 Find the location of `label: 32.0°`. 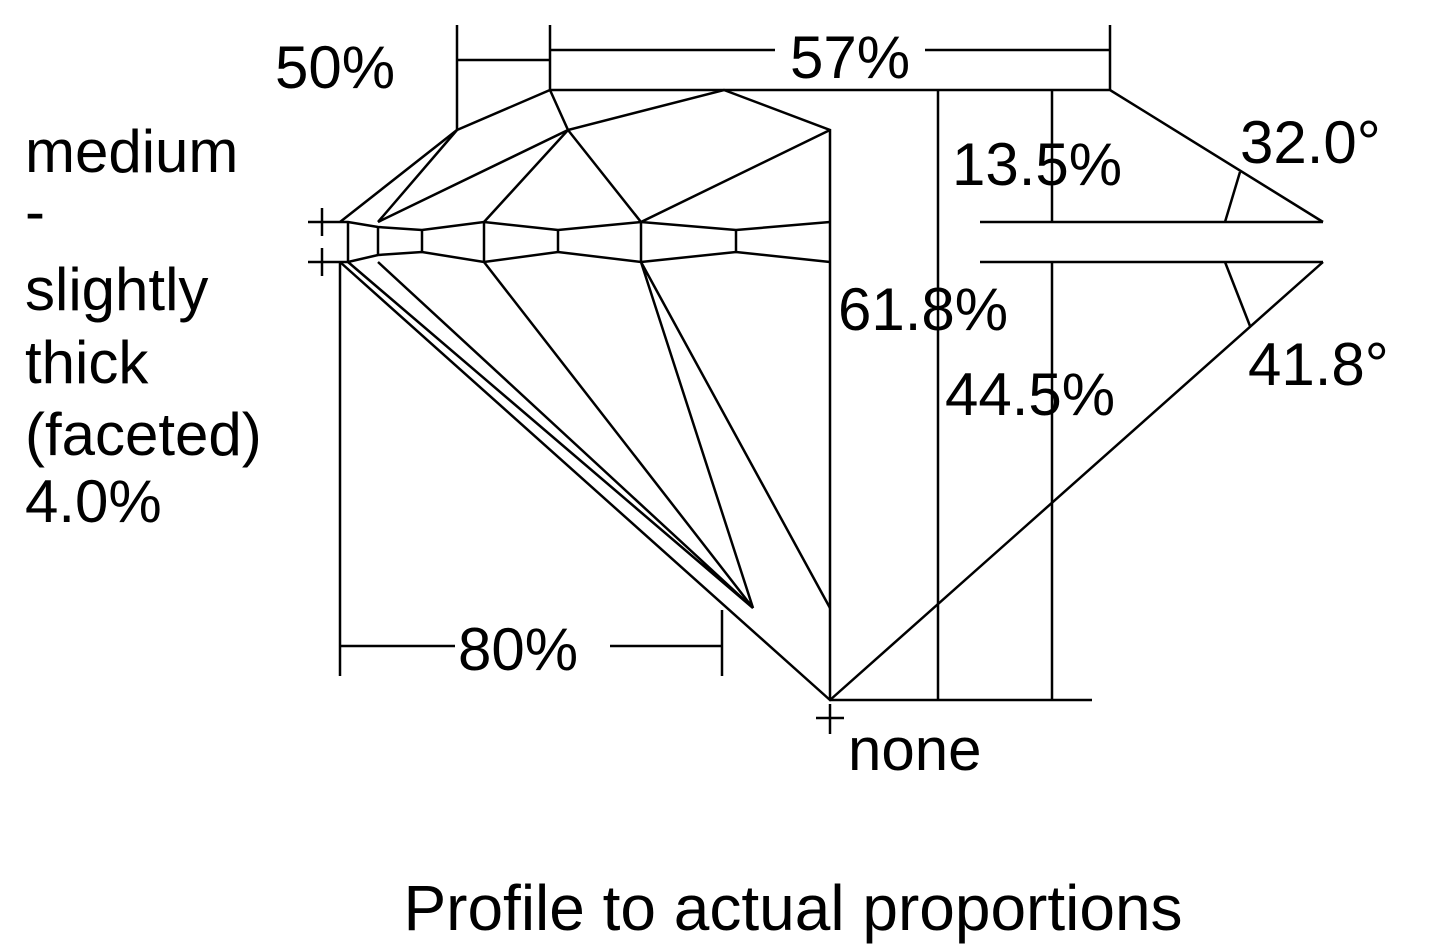

label: 32.0° is located at coordinates (1310, 142).